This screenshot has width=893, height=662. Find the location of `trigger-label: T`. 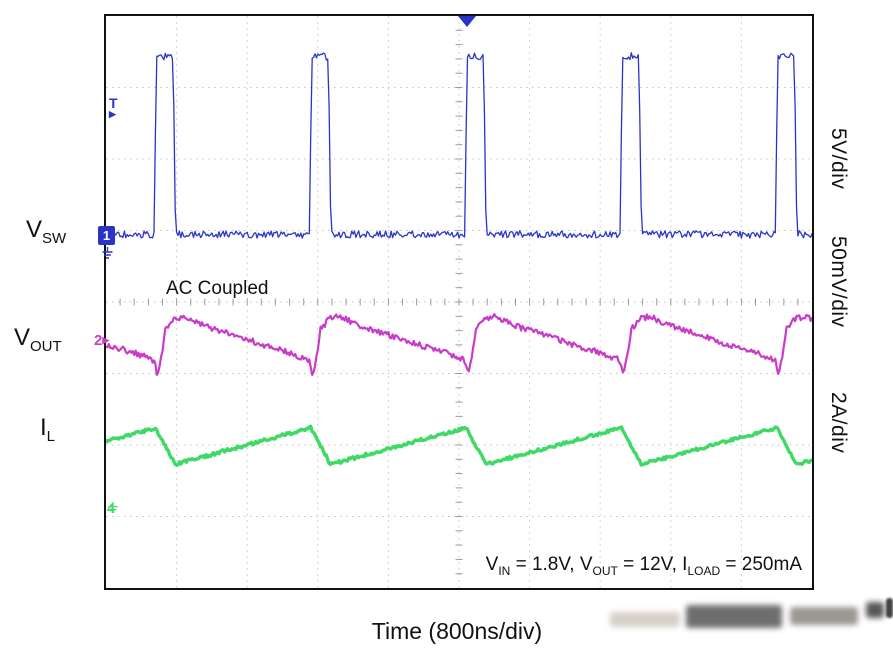

trigger-label: T is located at coordinates (113, 103).